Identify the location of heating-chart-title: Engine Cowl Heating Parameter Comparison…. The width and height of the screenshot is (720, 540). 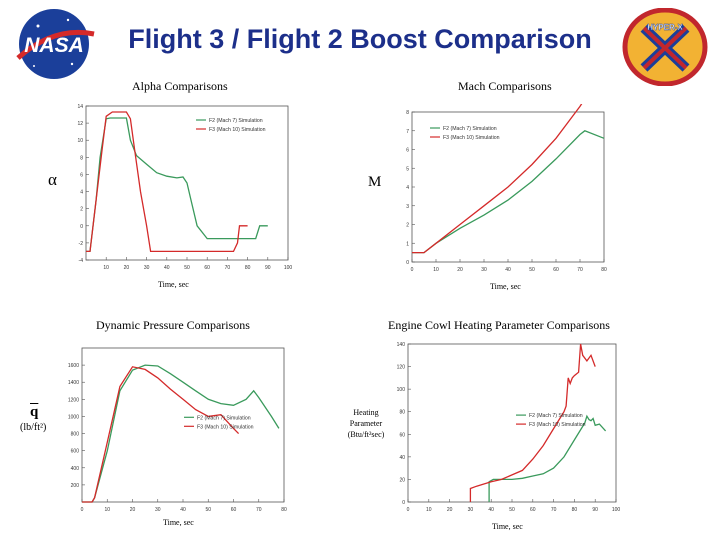
(499, 325).